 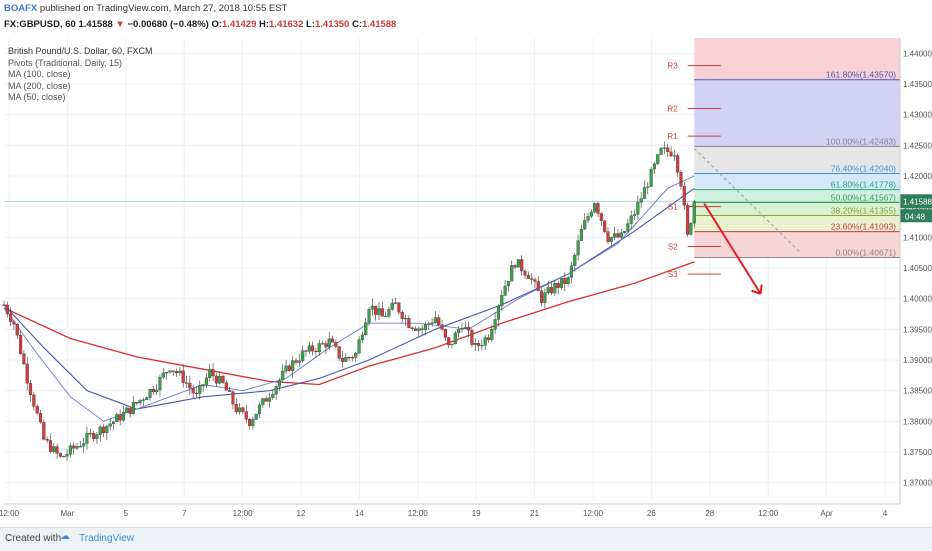 What do you see at coordinates (120, 24) in the screenshot?
I see `down-arrow-icon: ▼` at bounding box center [120, 24].